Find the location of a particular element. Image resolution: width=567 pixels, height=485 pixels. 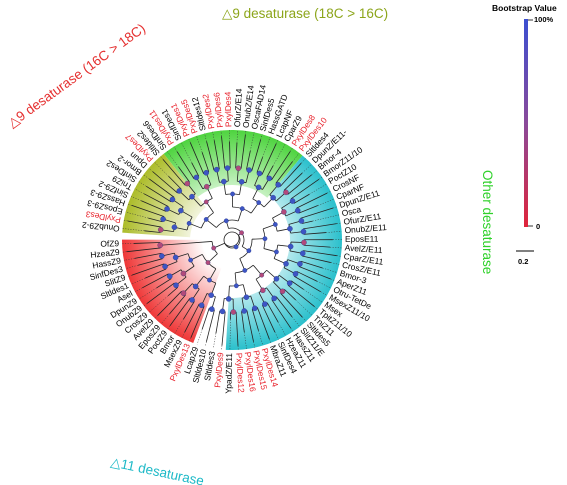

clade-label-other: Other desaturase is located at coordinates (487, 222).